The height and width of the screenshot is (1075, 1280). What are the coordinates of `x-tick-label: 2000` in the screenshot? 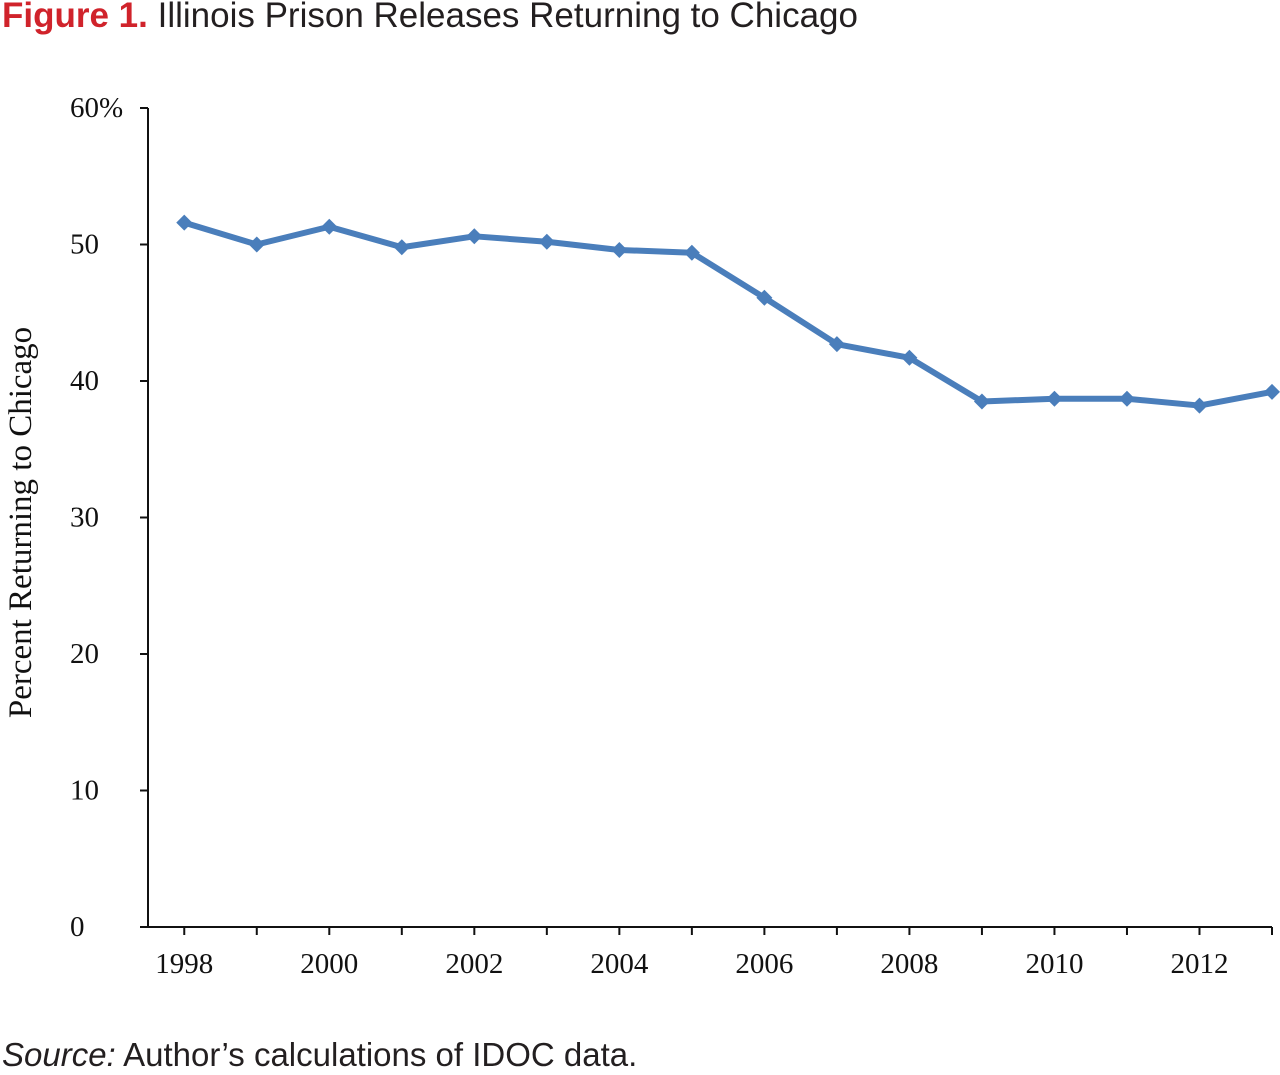 It's located at (329, 964).